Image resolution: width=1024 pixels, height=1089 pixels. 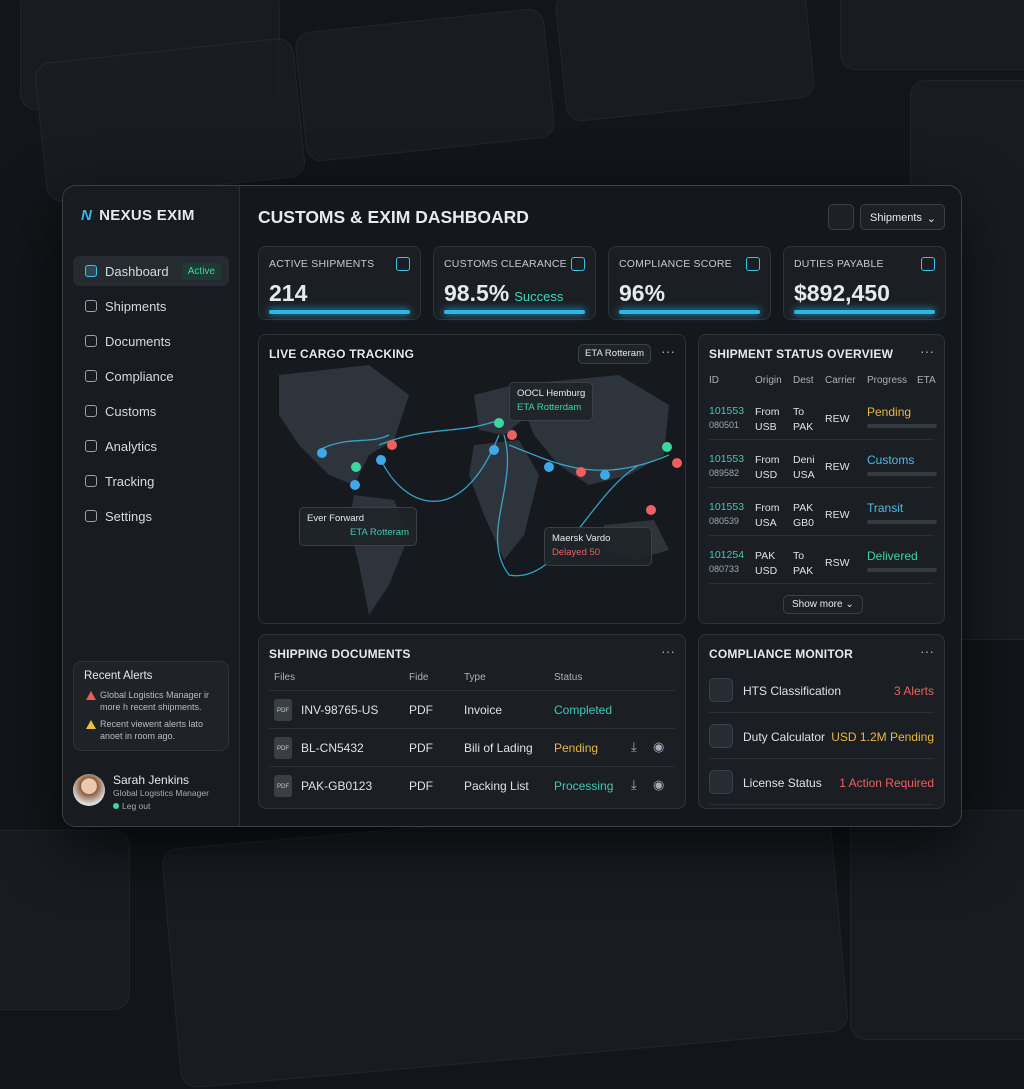 I want to click on panel-title: COMPLIANCE MONITOR, so click(x=781, y=654).